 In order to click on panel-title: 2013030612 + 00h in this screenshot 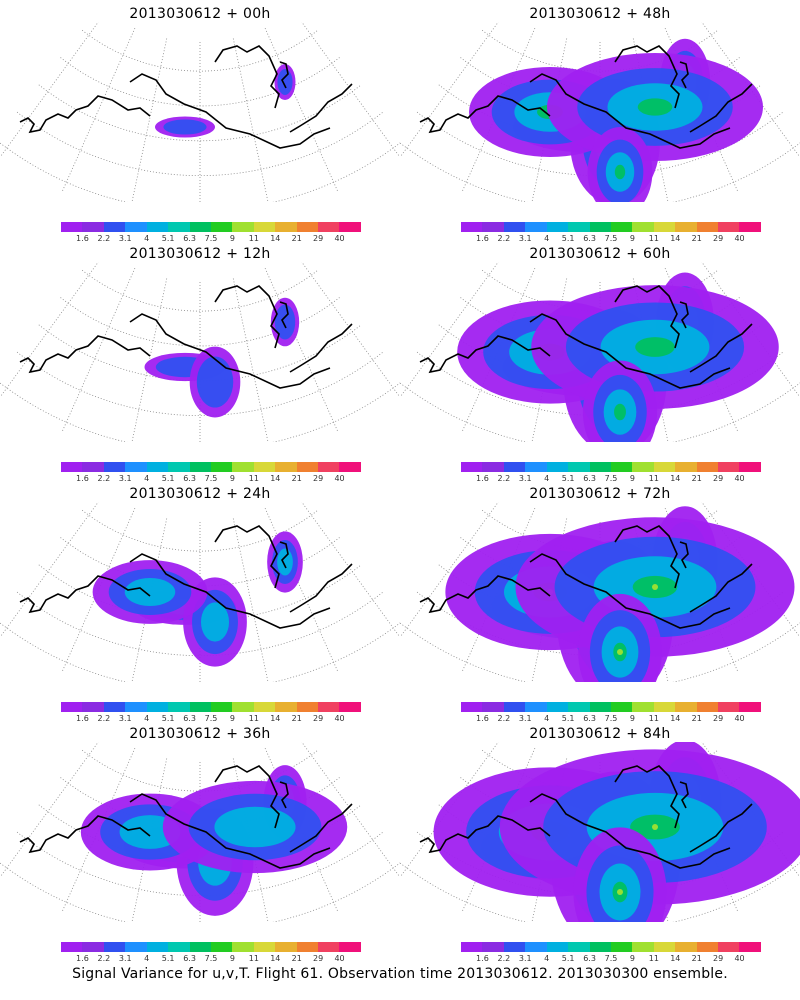, I will do `click(200, 14)`.